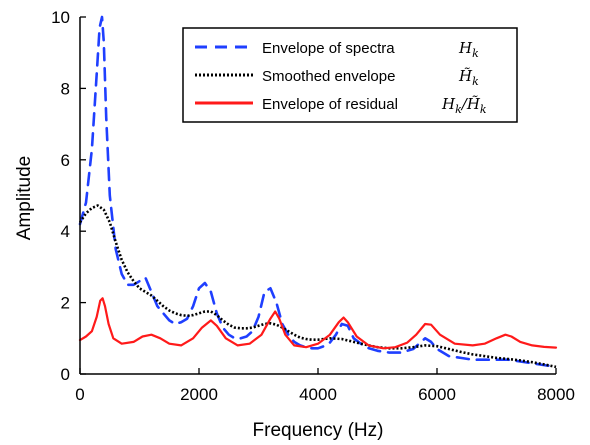  Describe the element at coordinates (65, 303) in the screenshot. I see `y-tick-label: 2` at that location.